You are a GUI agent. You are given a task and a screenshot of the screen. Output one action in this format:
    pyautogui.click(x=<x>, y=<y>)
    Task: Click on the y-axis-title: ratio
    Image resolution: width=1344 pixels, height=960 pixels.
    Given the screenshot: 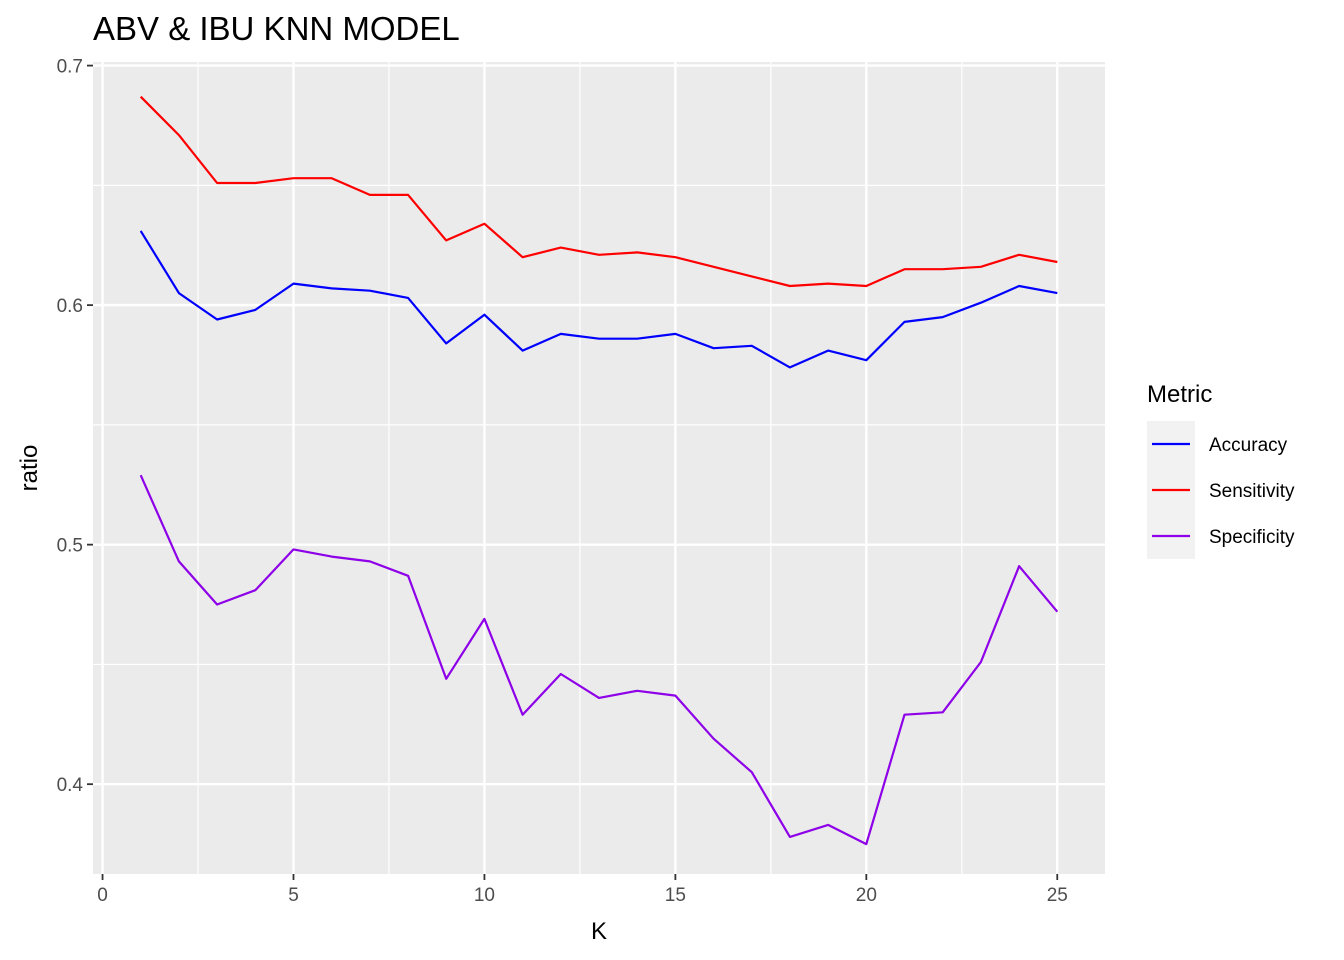 What is the action you would take?
    pyautogui.click(x=29, y=468)
    